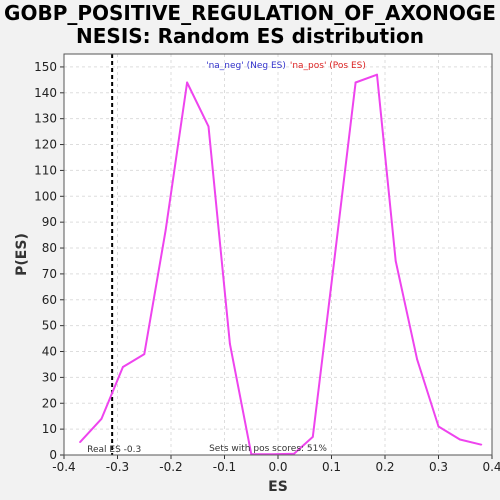  I want to click on real-es-label: Real ES -0.3, so click(114, 450).